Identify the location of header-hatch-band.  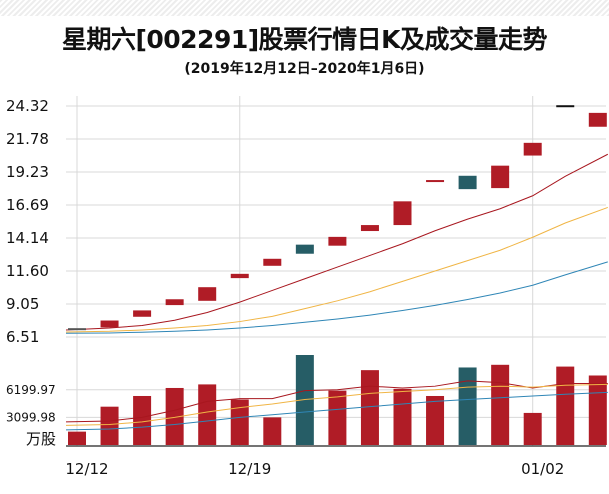
(304, 8).